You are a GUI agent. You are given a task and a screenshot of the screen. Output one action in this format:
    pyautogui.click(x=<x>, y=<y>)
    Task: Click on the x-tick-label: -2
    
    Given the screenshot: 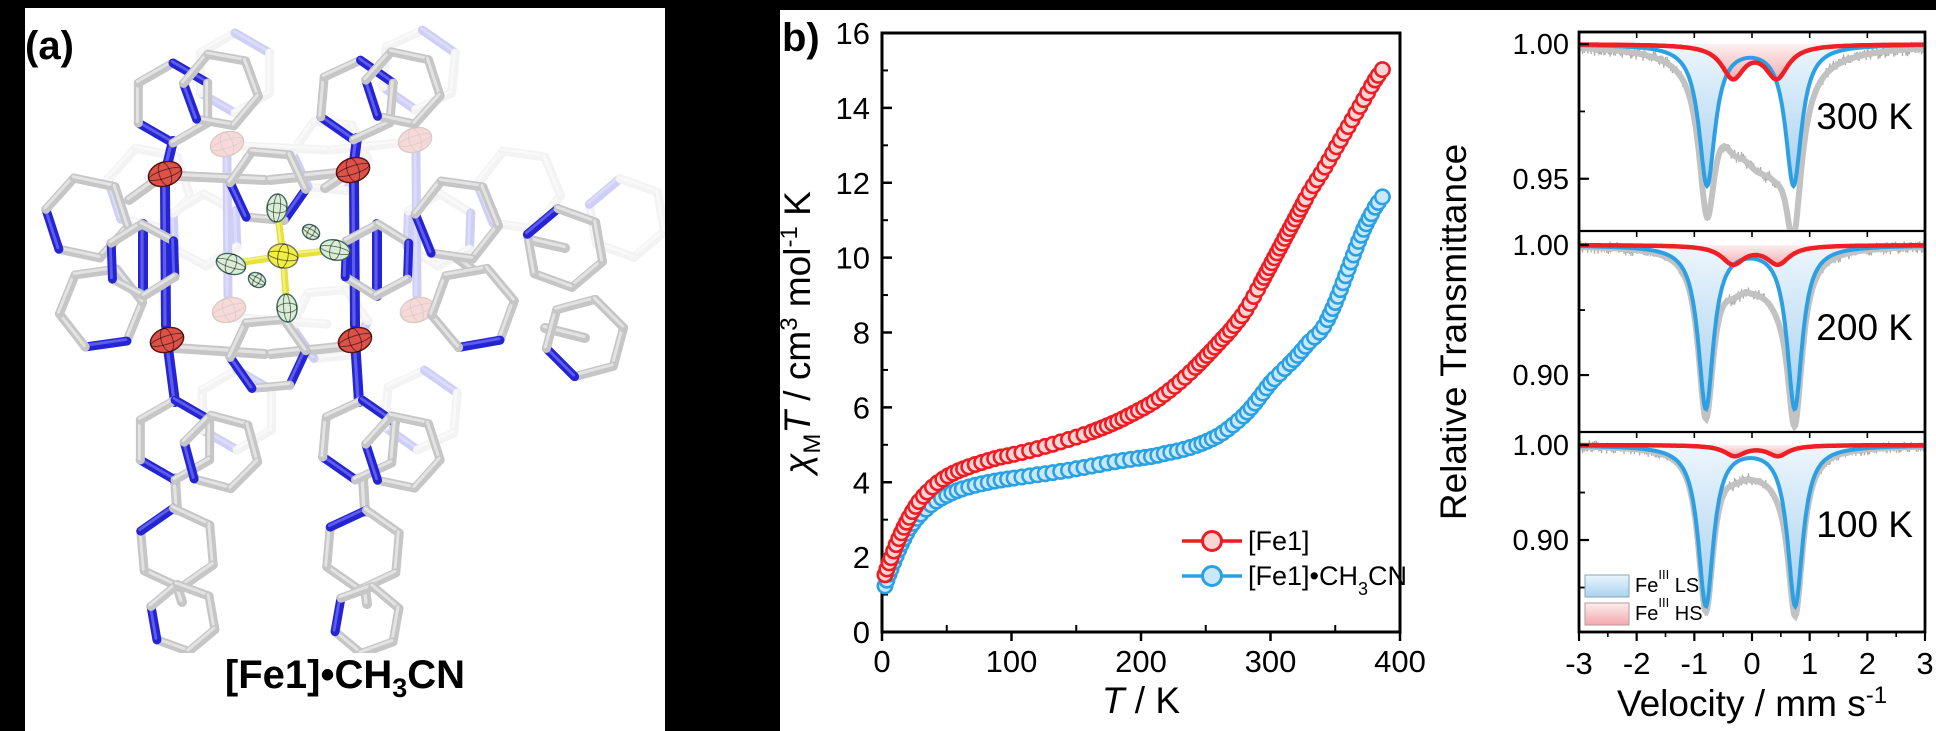 What is the action you would take?
    pyautogui.click(x=1637, y=663)
    